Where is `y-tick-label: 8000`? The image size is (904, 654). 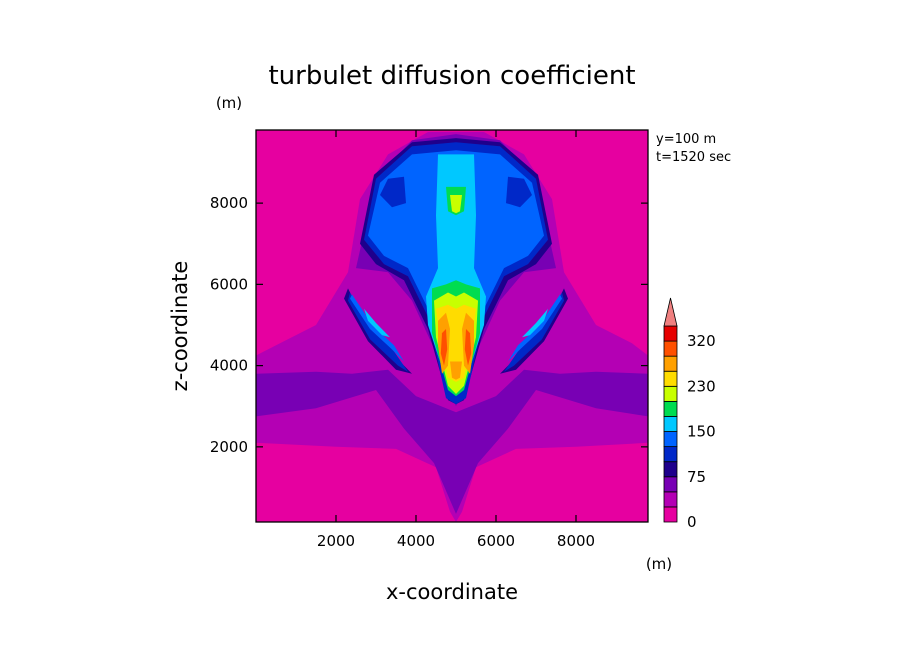
y-tick-label: 8000 is located at coordinates (229, 203).